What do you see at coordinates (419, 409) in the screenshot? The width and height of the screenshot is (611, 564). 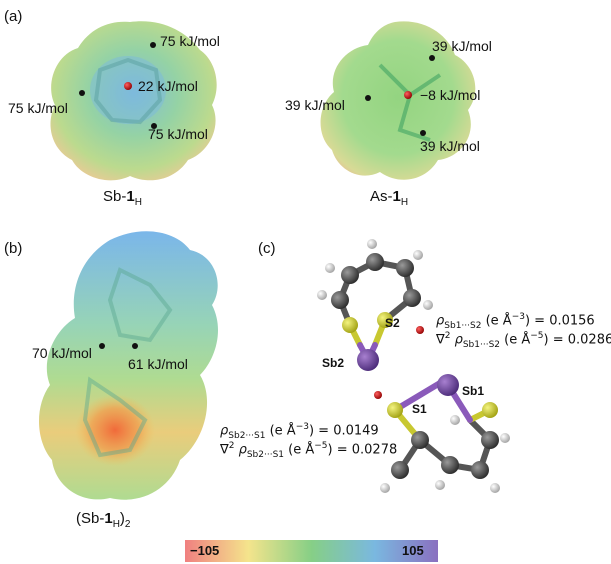 I see `atom-label-s1: S1` at bounding box center [419, 409].